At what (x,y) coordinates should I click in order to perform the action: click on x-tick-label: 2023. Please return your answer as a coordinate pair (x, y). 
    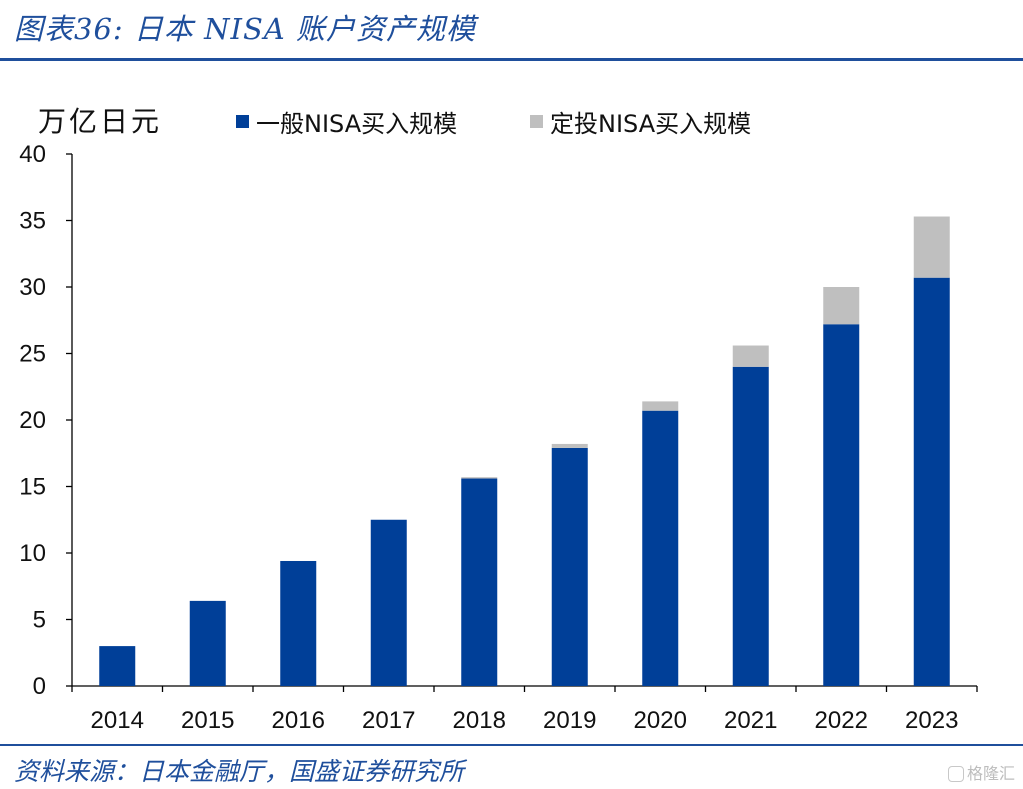
    Looking at the image, I should click on (931, 720).